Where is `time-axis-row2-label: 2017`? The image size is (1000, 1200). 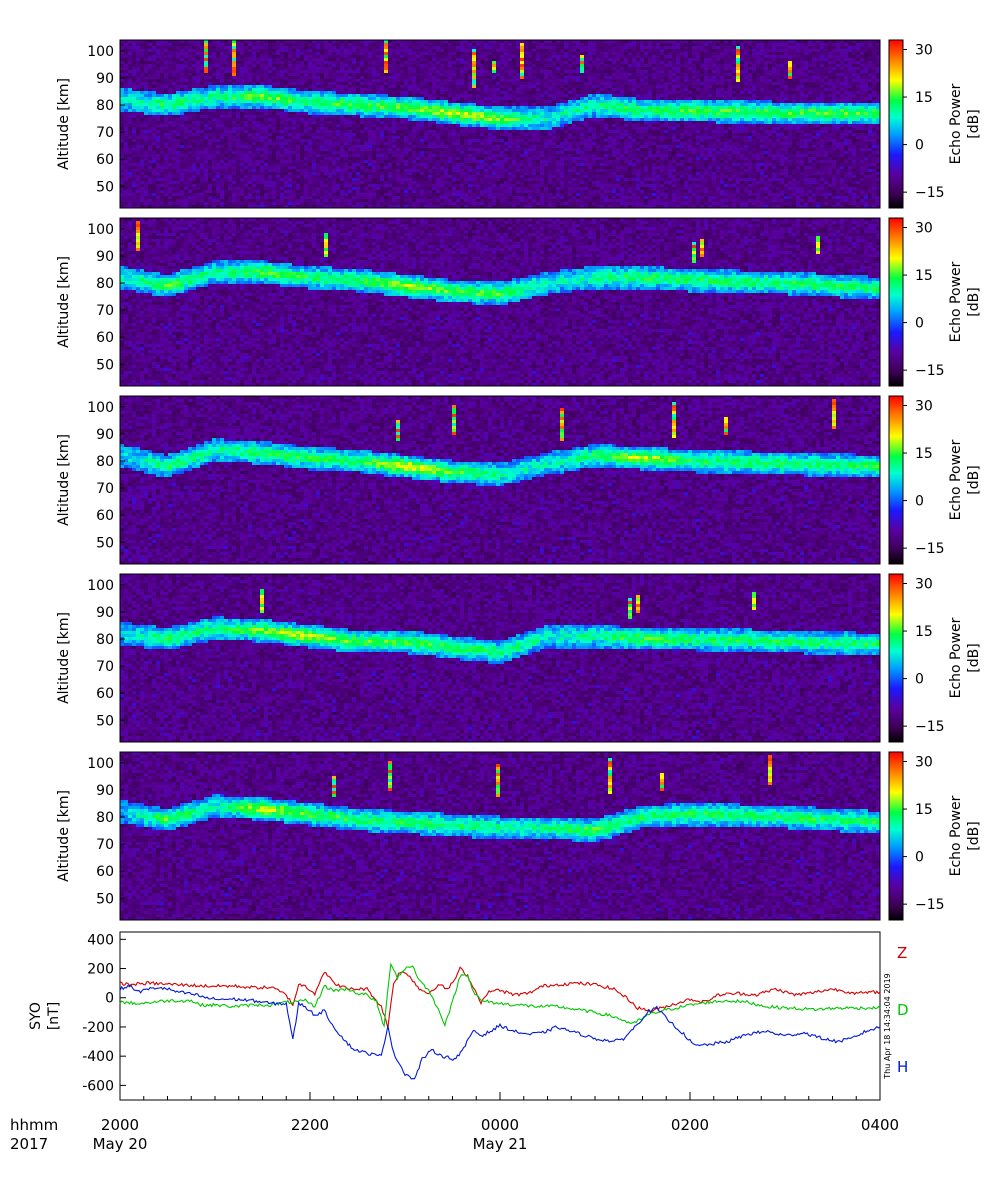
time-axis-row2-label: 2017 is located at coordinates (29, 1144).